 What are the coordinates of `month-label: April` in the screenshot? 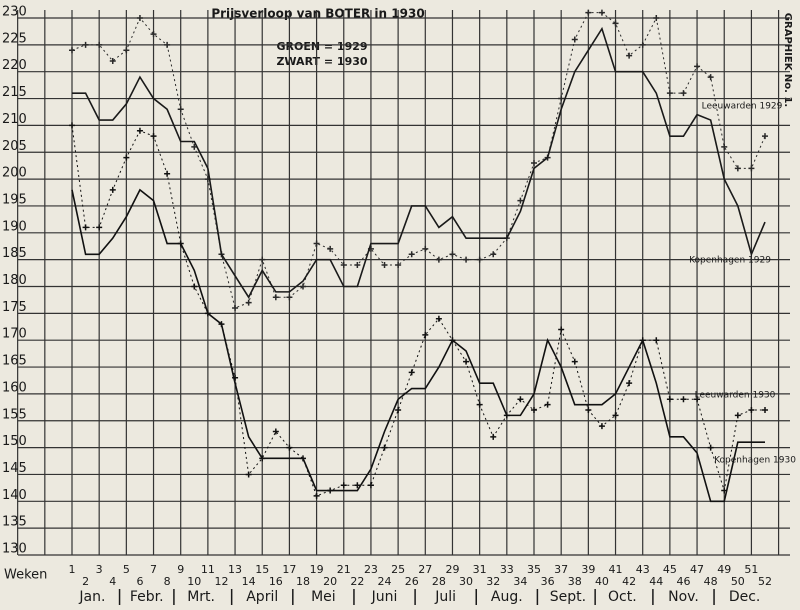 It's located at (262, 597).